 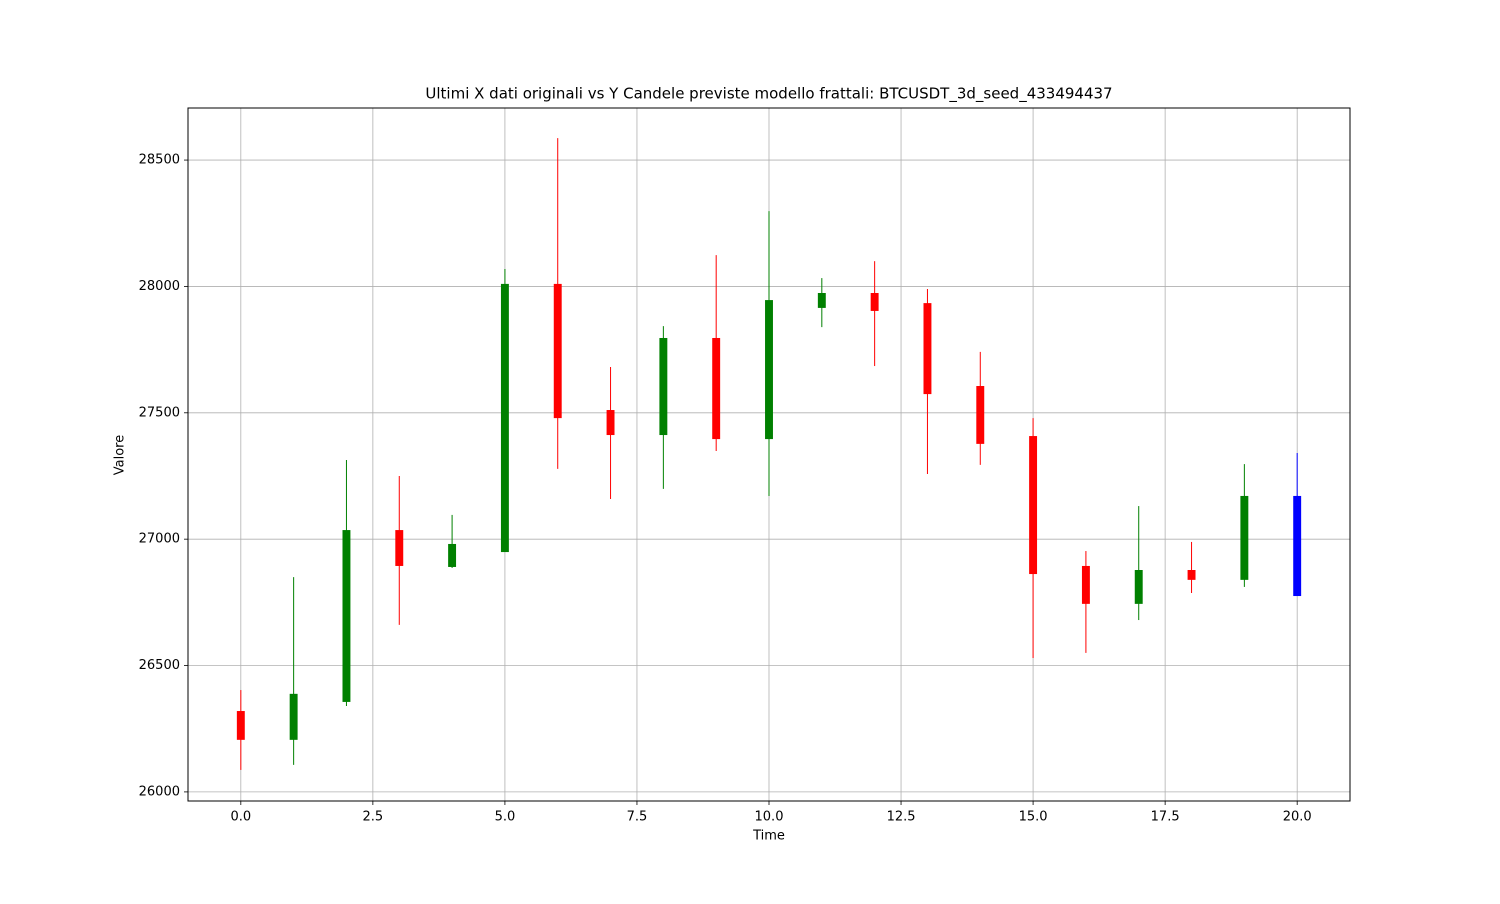 I want to click on x-tick-label: 15.0, so click(x=1033, y=817).